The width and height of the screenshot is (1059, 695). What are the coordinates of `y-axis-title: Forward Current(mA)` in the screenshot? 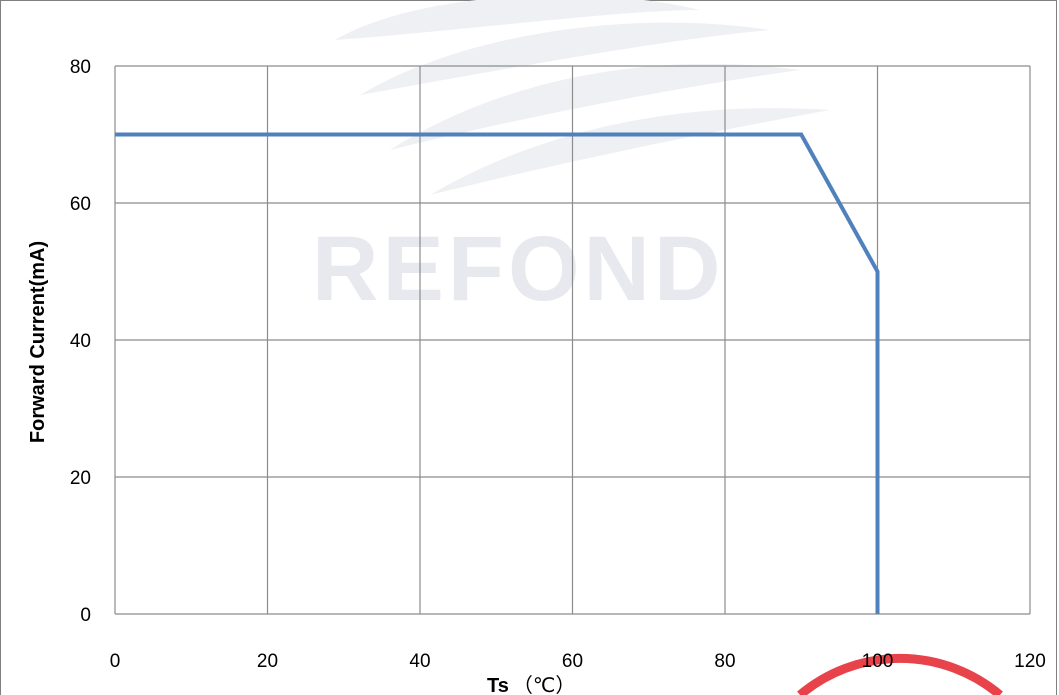 It's located at (38, 342).